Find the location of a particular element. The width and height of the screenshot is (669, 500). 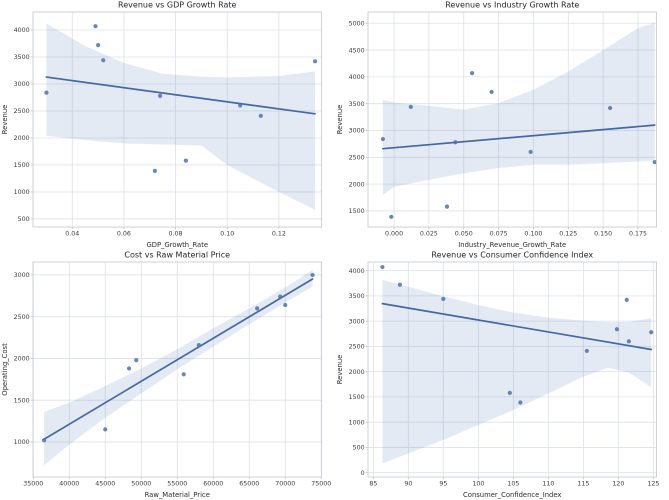

x-tick-label: 60000 is located at coordinates (213, 484).